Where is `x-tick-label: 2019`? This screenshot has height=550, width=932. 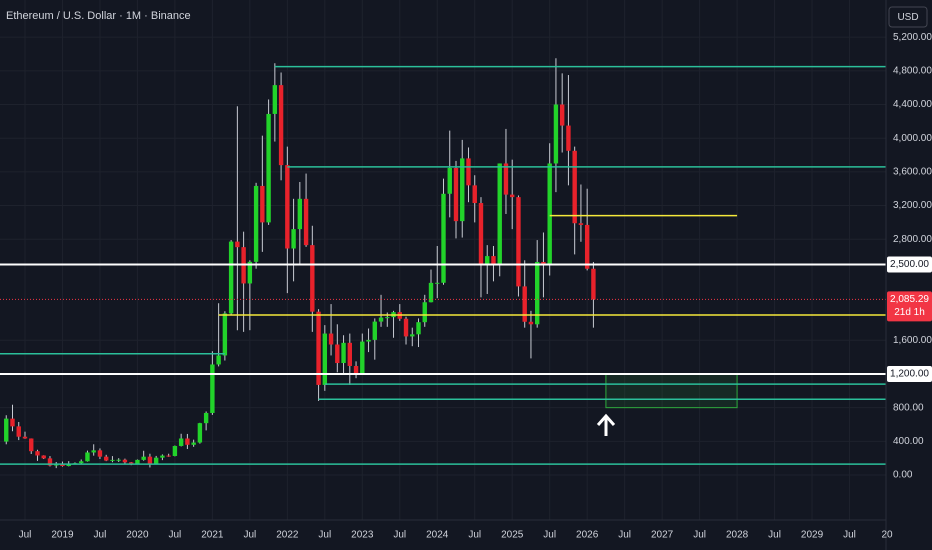
x-tick-label: 2019 is located at coordinates (62, 535).